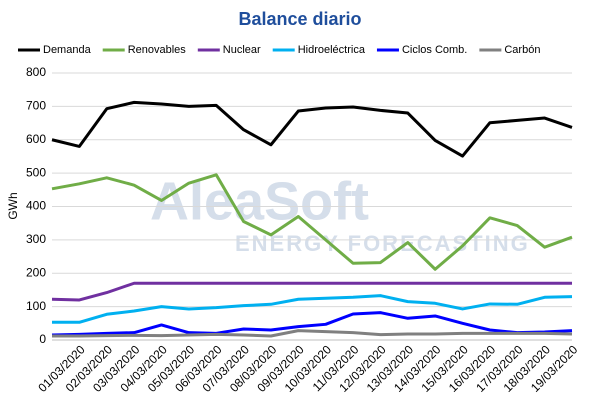  I want to click on legend-label: Renovables, so click(157, 50).